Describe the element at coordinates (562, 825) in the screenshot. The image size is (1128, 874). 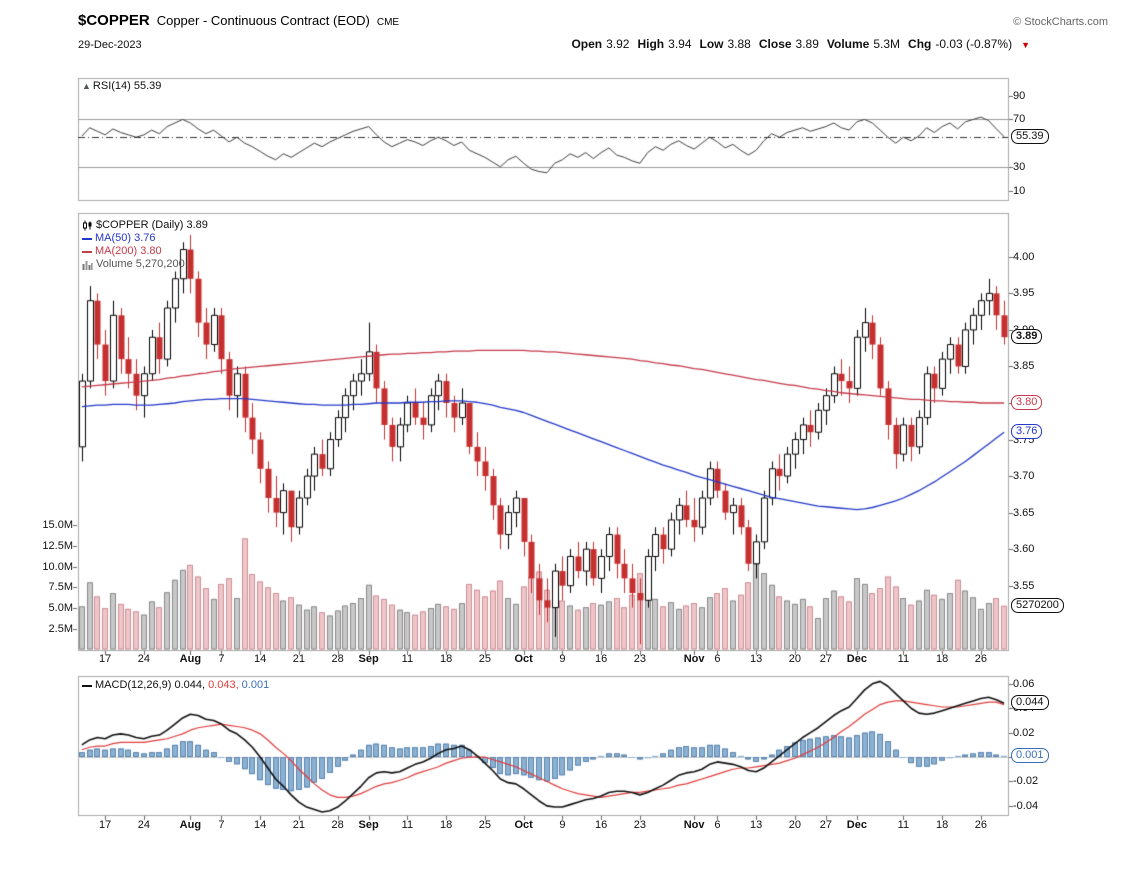
I see `x-axis-label: 9` at that location.